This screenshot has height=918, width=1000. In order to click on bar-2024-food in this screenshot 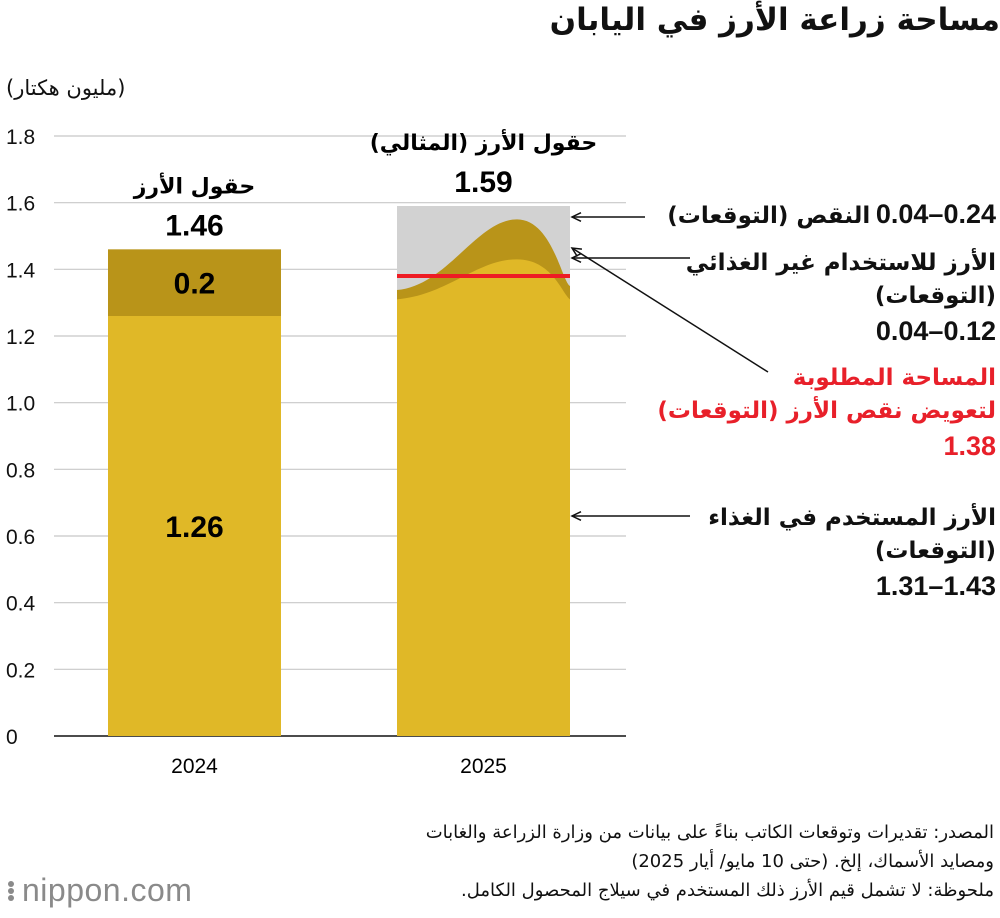, I will do `click(194, 526)`.